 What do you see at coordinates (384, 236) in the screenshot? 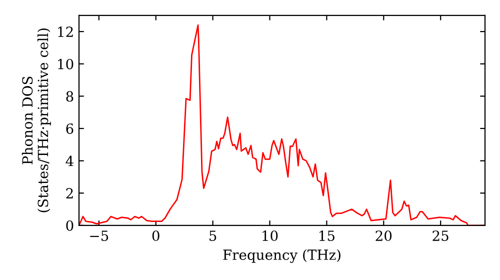
I see `x-tick-label: 20` at bounding box center [384, 236].